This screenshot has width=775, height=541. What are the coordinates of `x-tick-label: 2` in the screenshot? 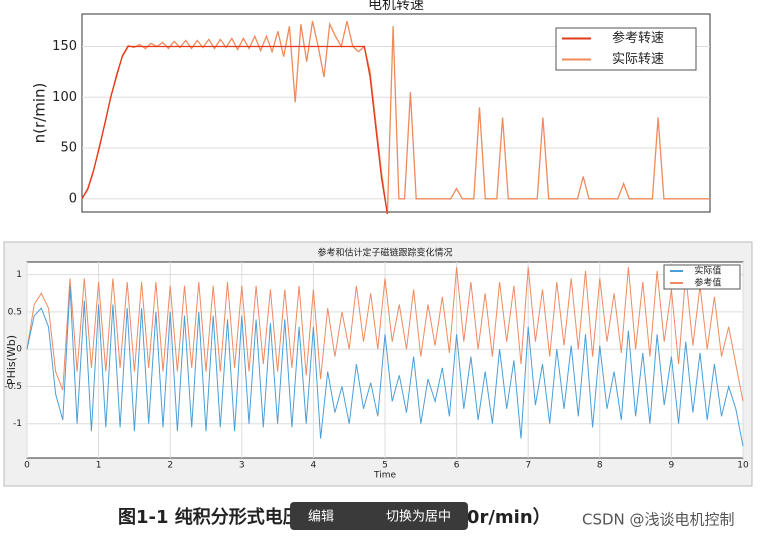 It's located at (170, 466).